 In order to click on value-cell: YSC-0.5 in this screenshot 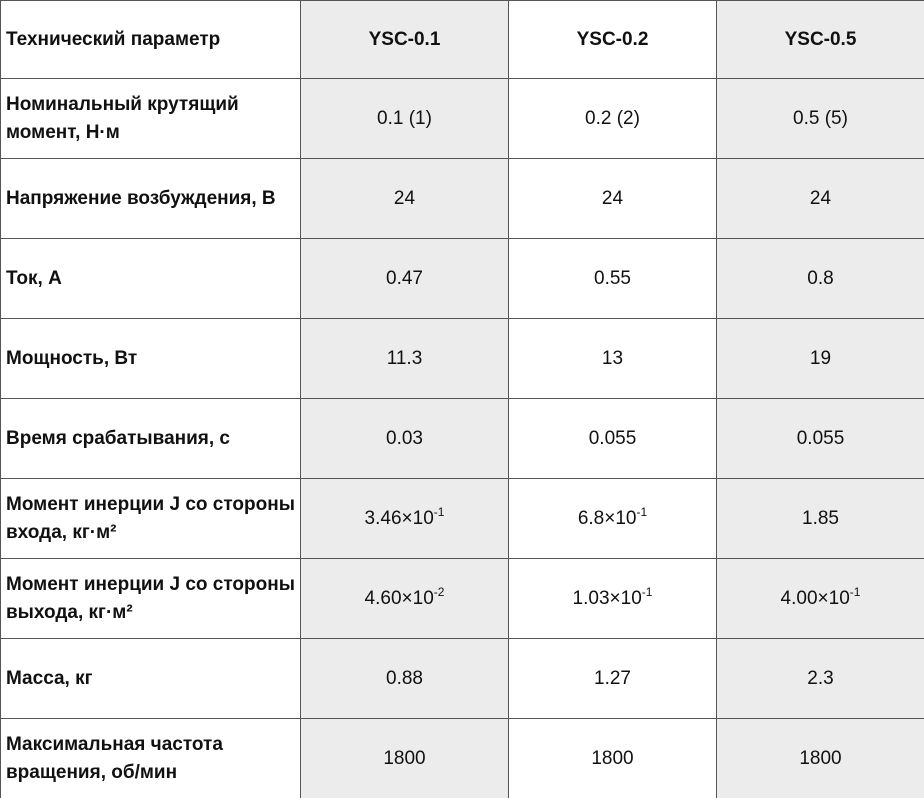, I will do `click(820, 39)`.